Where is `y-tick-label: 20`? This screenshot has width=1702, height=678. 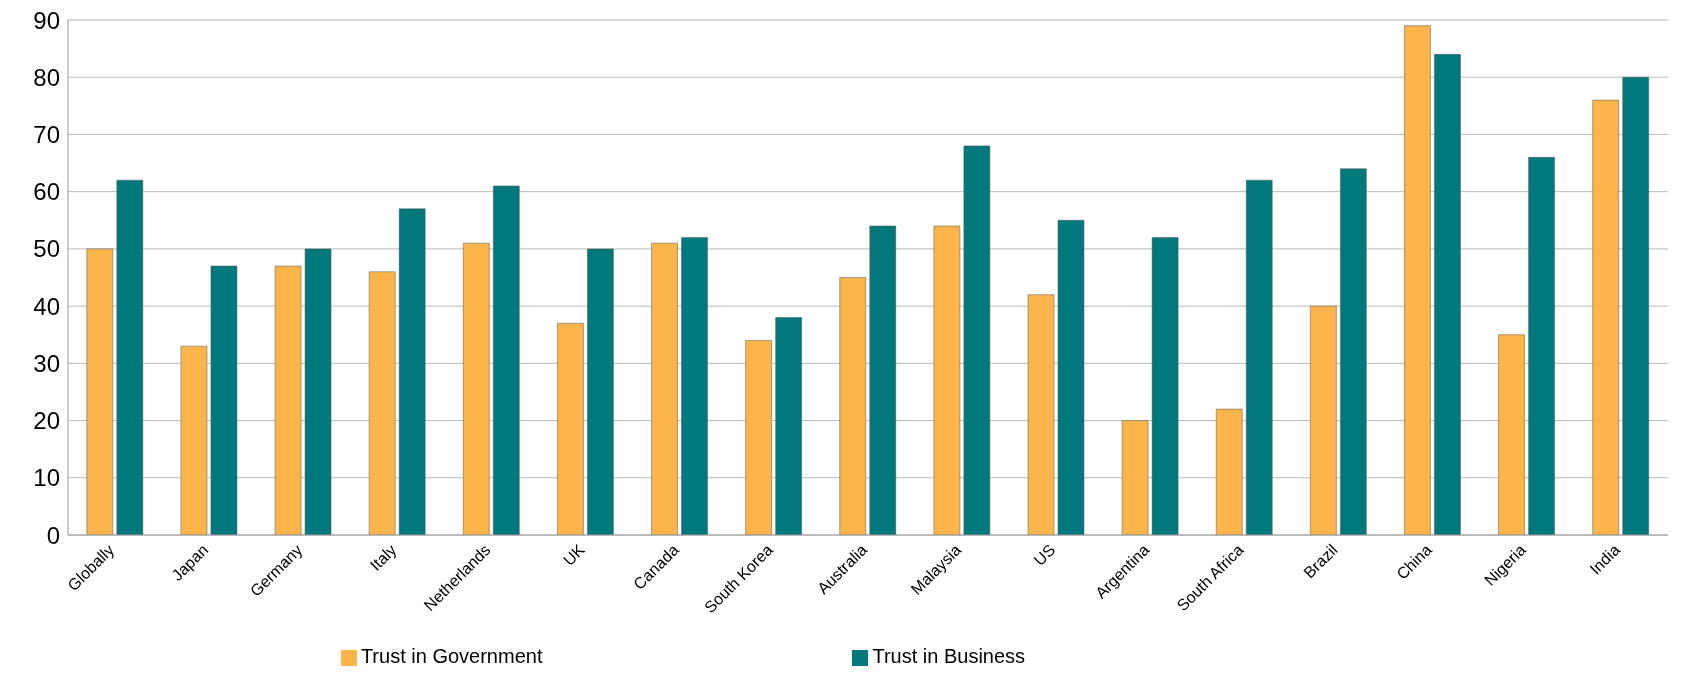 y-tick-label: 20 is located at coordinates (46, 421).